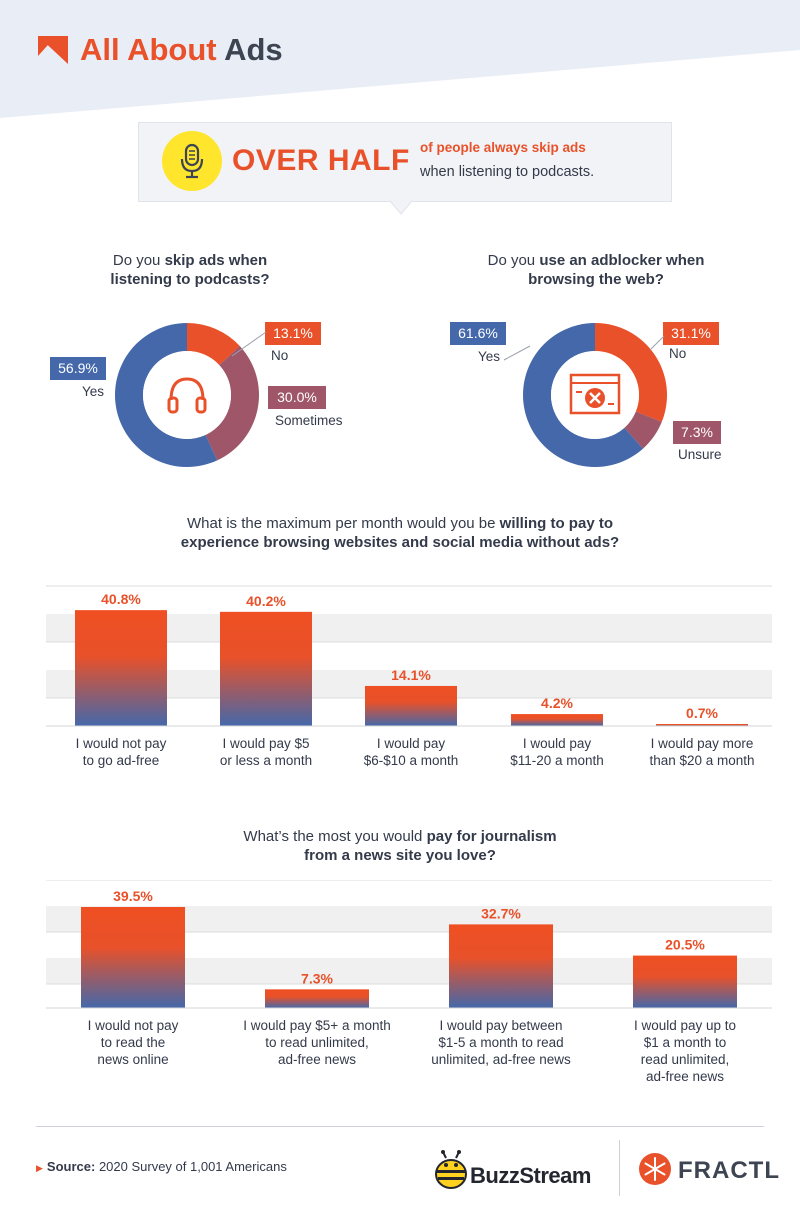  What do you see at coordinates (133, 896) in the screenshot?
I see `bar-value-label: 39.5%` at bounding box center [133, 896].